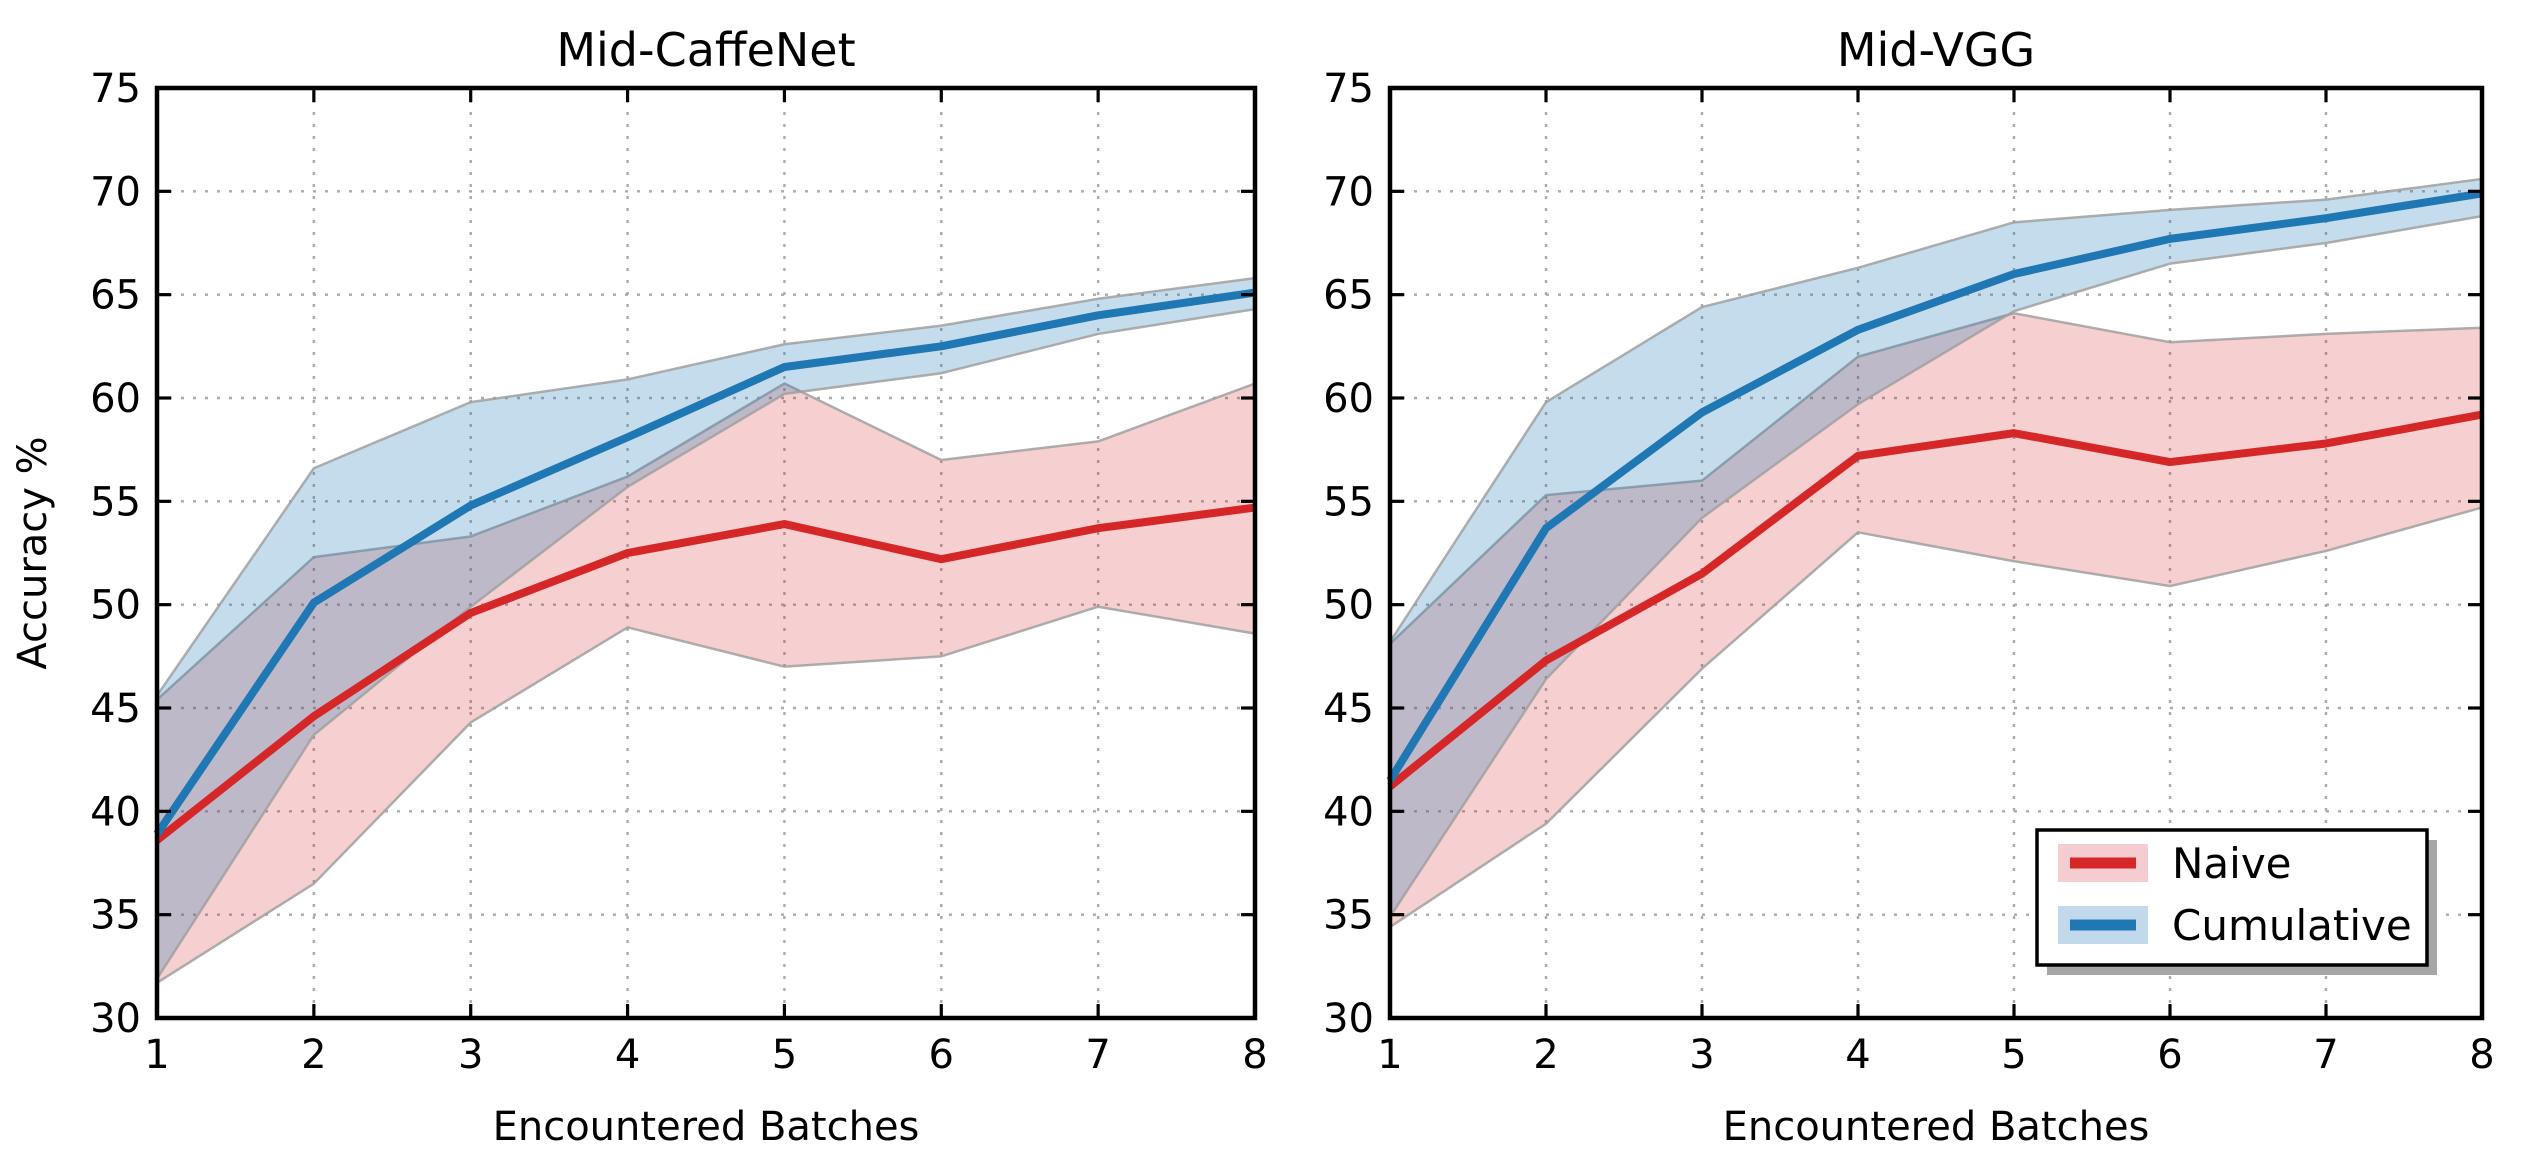 This screenshot has width=2521, height=1167. Describe the element at coordinates (705, 50) in the screenshot. I see `chart-title: Mid-CaffeNet` at that location.